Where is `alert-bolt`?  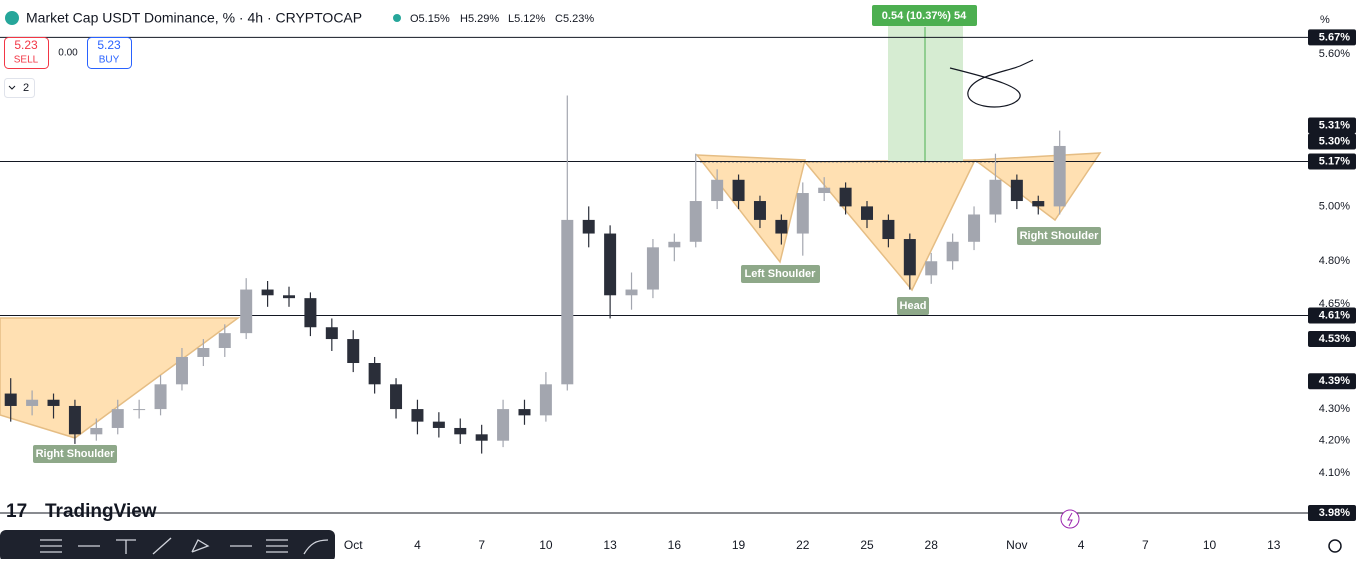 alert-bolt is located at coordinates (1070, 519).